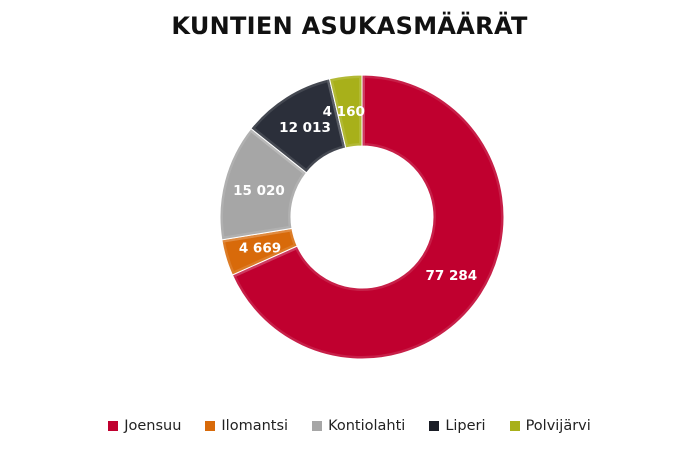  Describe the element at coordinates (465, 426) in the screenshot. I see `legend-label: Liperi` at that location.